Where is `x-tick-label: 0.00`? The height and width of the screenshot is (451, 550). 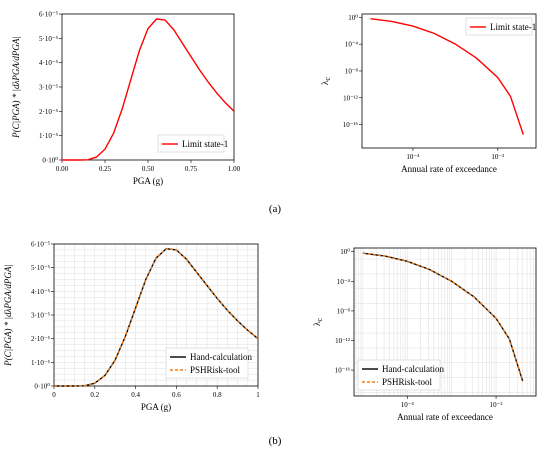 x-tick-label: 0.00 is located at coordinates (62, 169).